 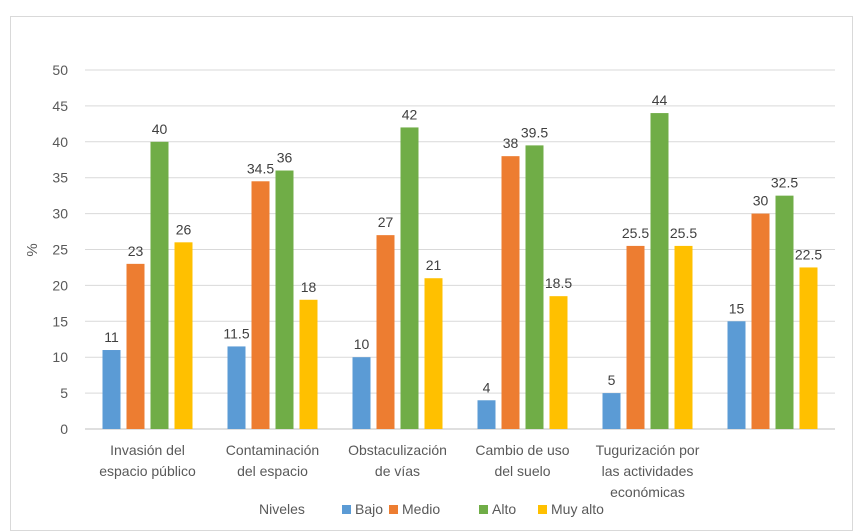 What do you see at coordinates (60, 321) in the screenshot?
I see `y-tick-label: 15` at bounding box center [60, 321].